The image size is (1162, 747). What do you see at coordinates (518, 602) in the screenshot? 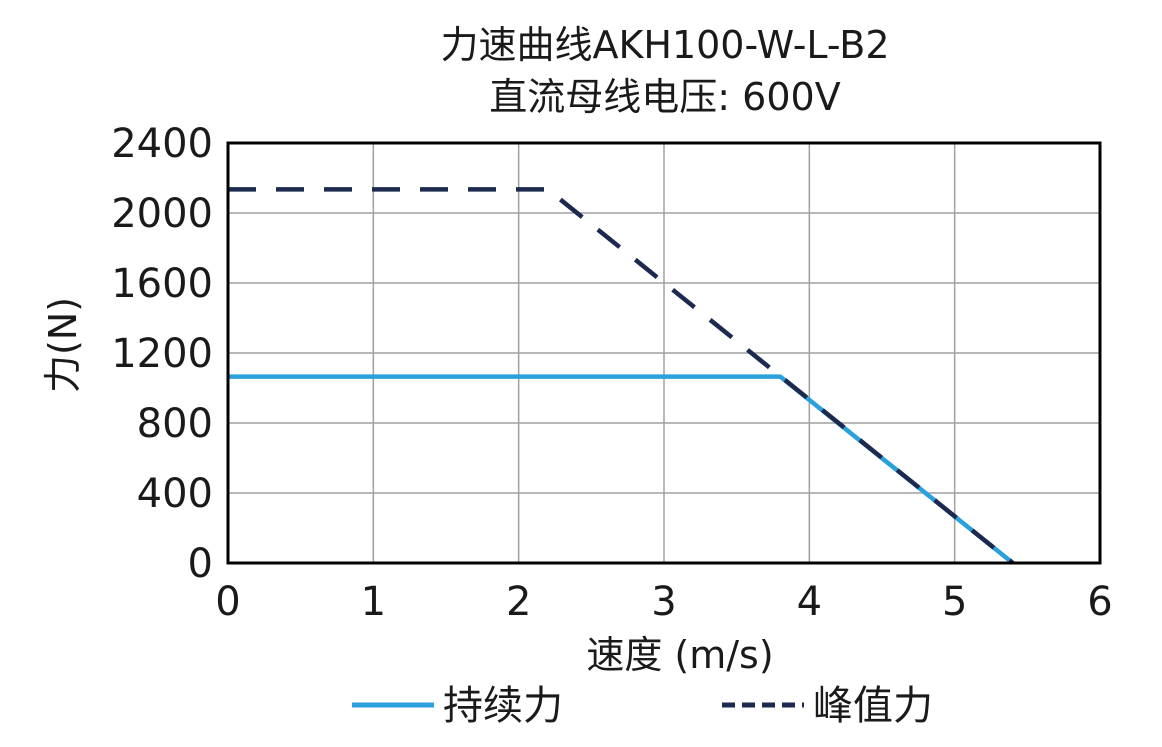
I see `x-tick-label: 2` at bounding box center [518, 602].